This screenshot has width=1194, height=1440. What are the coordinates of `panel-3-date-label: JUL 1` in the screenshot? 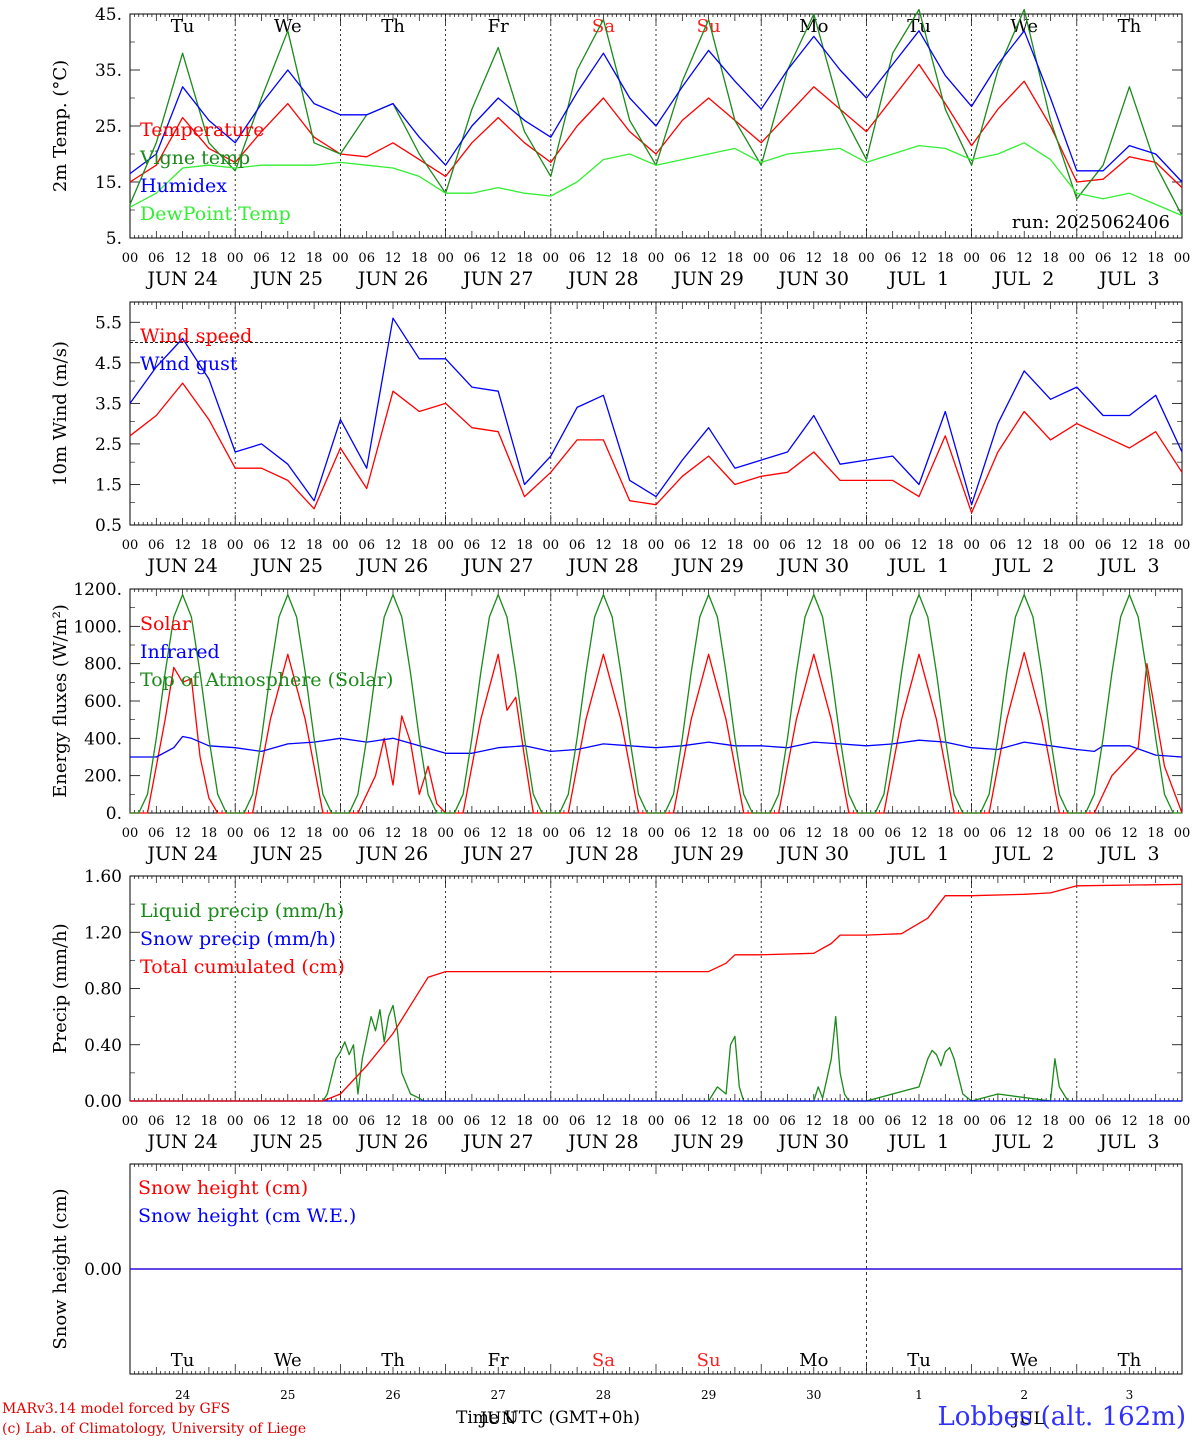 It's located at (918, 854).